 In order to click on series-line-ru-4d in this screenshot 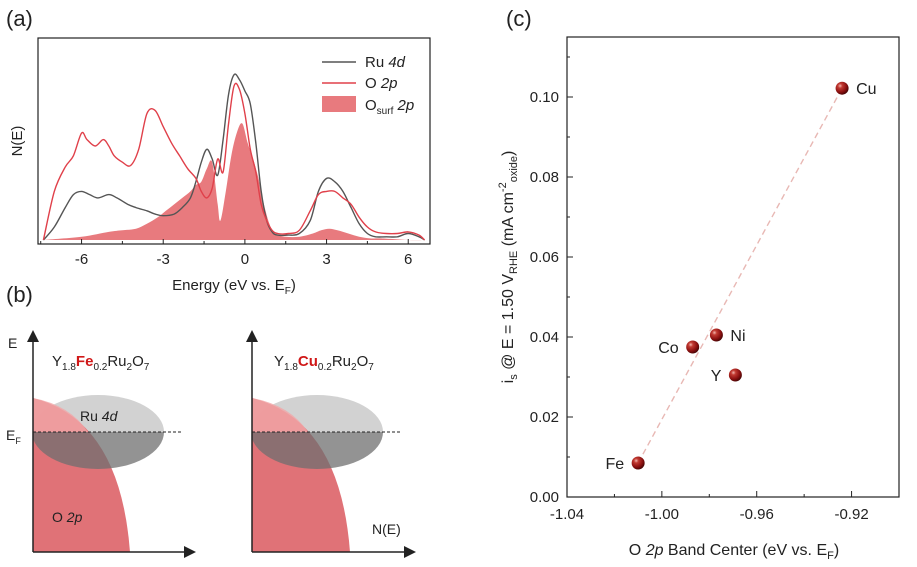, I will do `click(233, 157)`.